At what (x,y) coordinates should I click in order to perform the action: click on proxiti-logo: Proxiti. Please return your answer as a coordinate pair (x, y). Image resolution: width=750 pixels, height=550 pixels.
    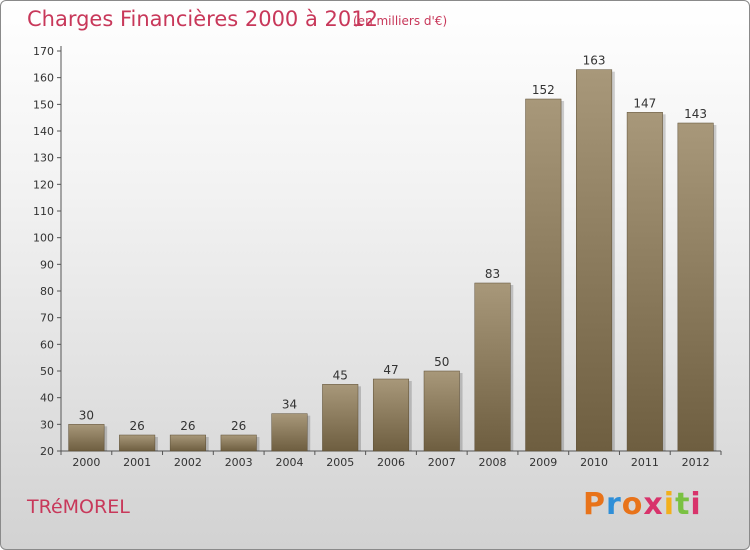
    Looking at the image, I should click on (642, 504).